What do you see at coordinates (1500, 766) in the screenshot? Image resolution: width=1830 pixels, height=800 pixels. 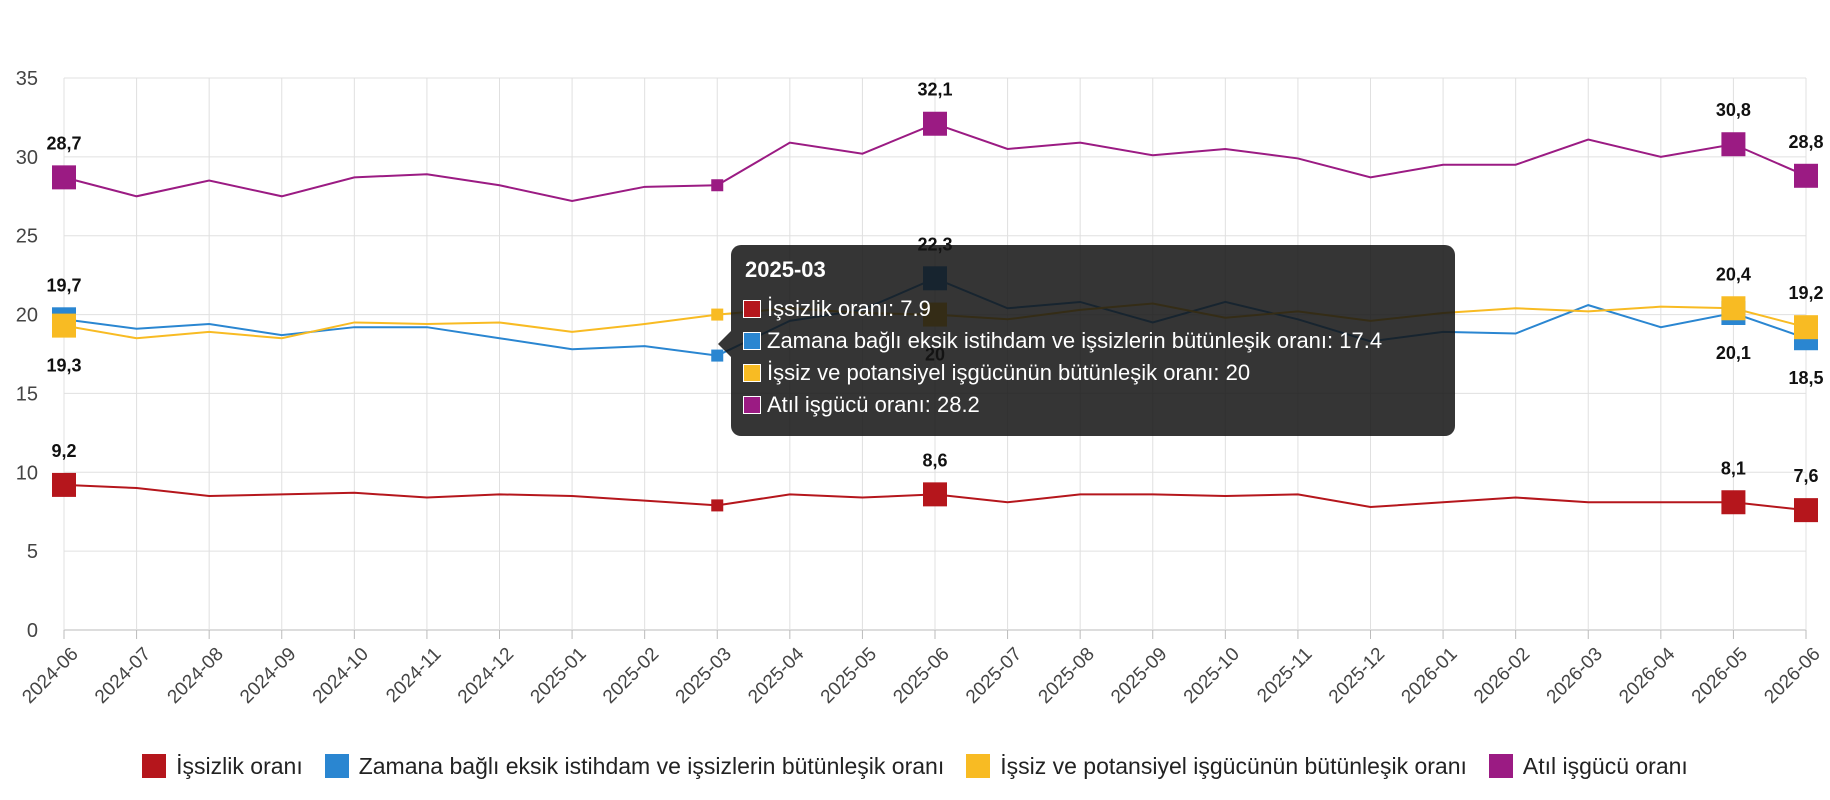 I see `legend-swatch-atil-isgucu` at bounding box center [1500, 766].